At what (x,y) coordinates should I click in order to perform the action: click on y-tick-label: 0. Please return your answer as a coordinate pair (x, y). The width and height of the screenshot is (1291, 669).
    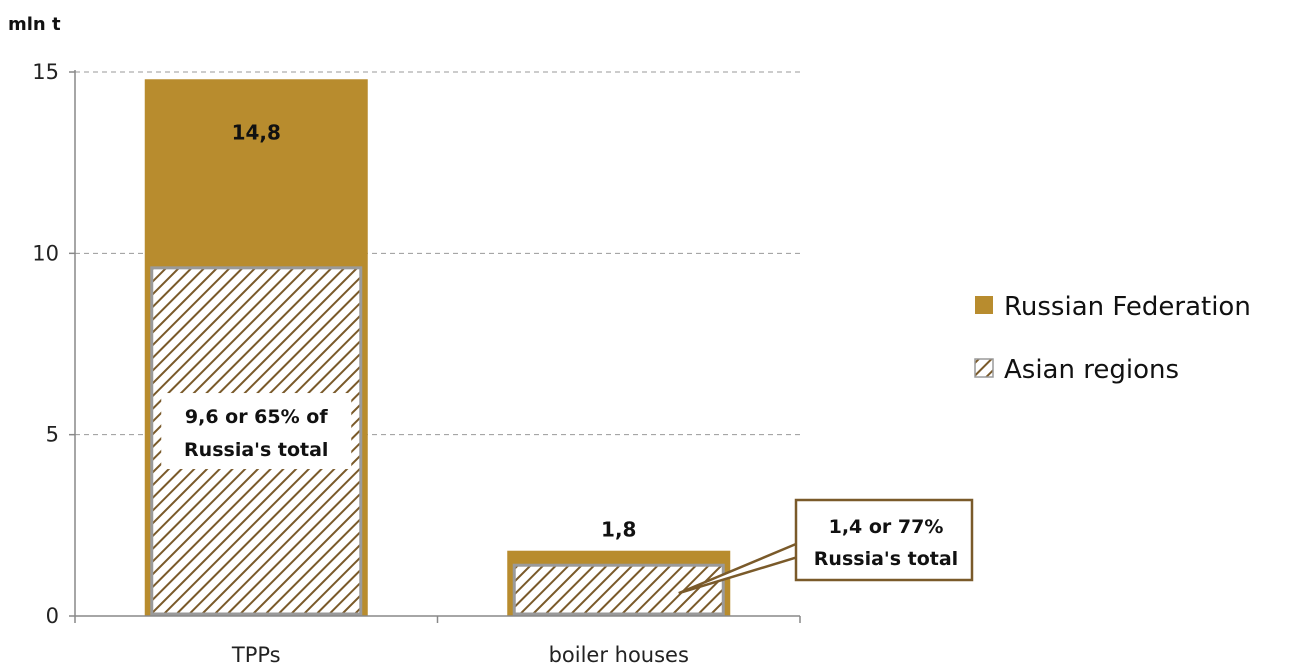
    Looking at the image, I should click on (52, 616).